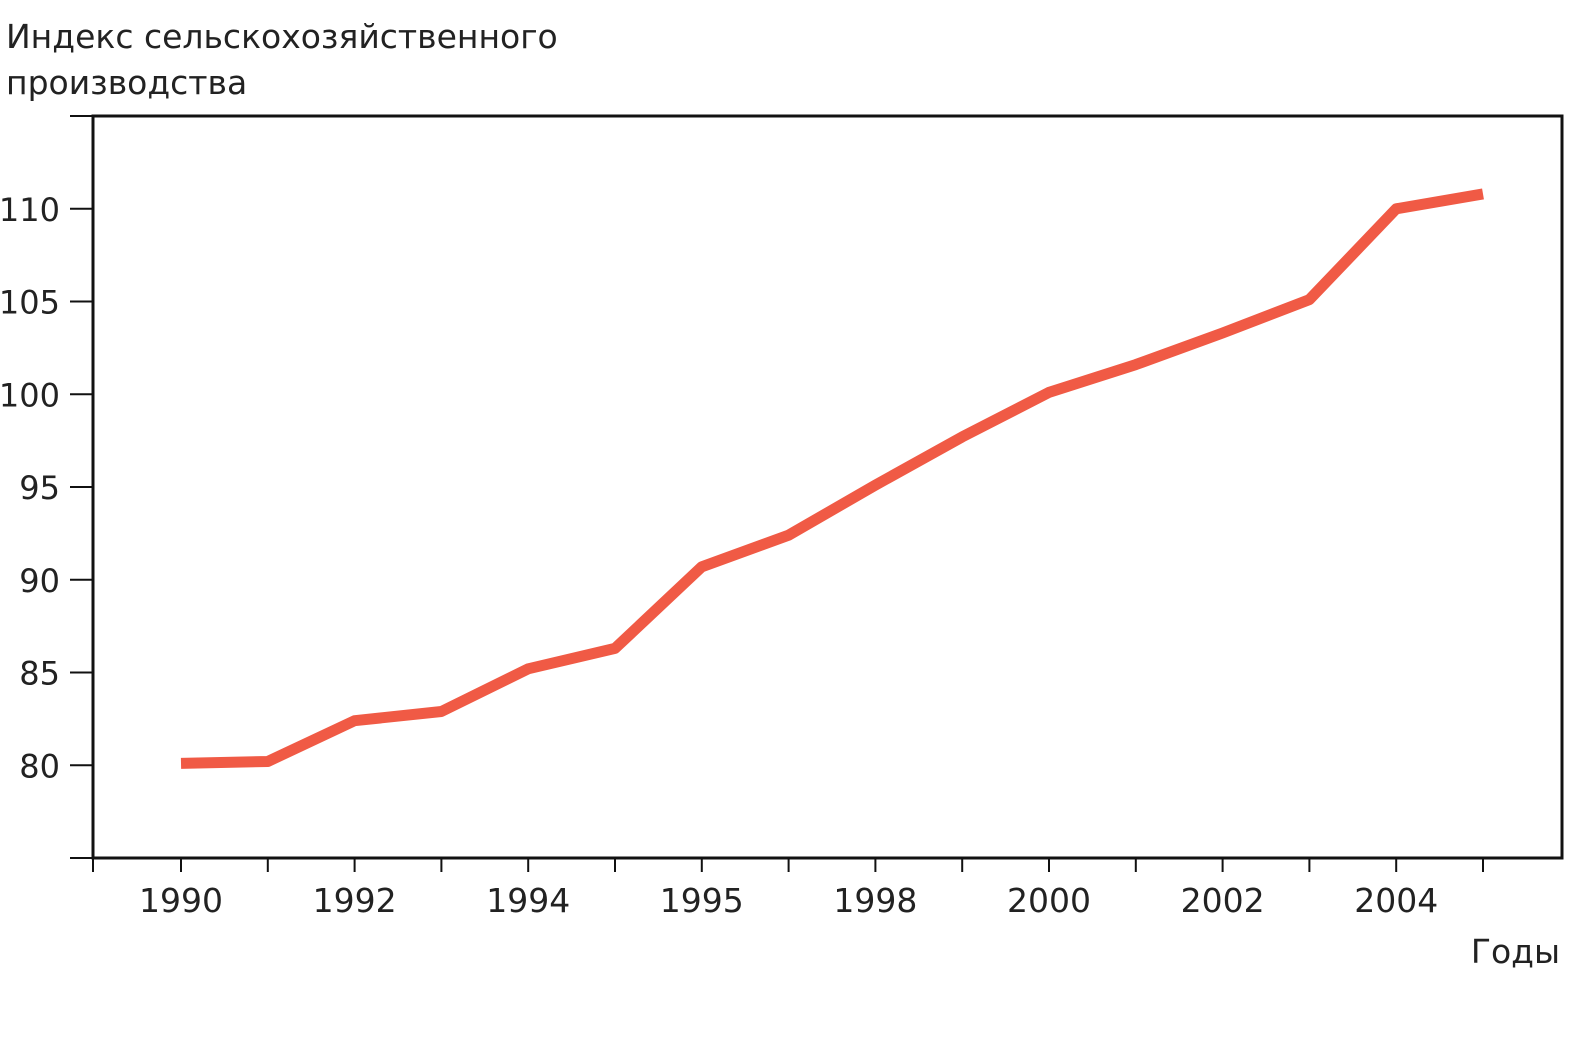 This screenshot has height=1060, width=1594. What do you see at coordinates (875, 900) in the screenshot?
I see `x-tick-label-1998: 1998` at bounding box center [875, 900].